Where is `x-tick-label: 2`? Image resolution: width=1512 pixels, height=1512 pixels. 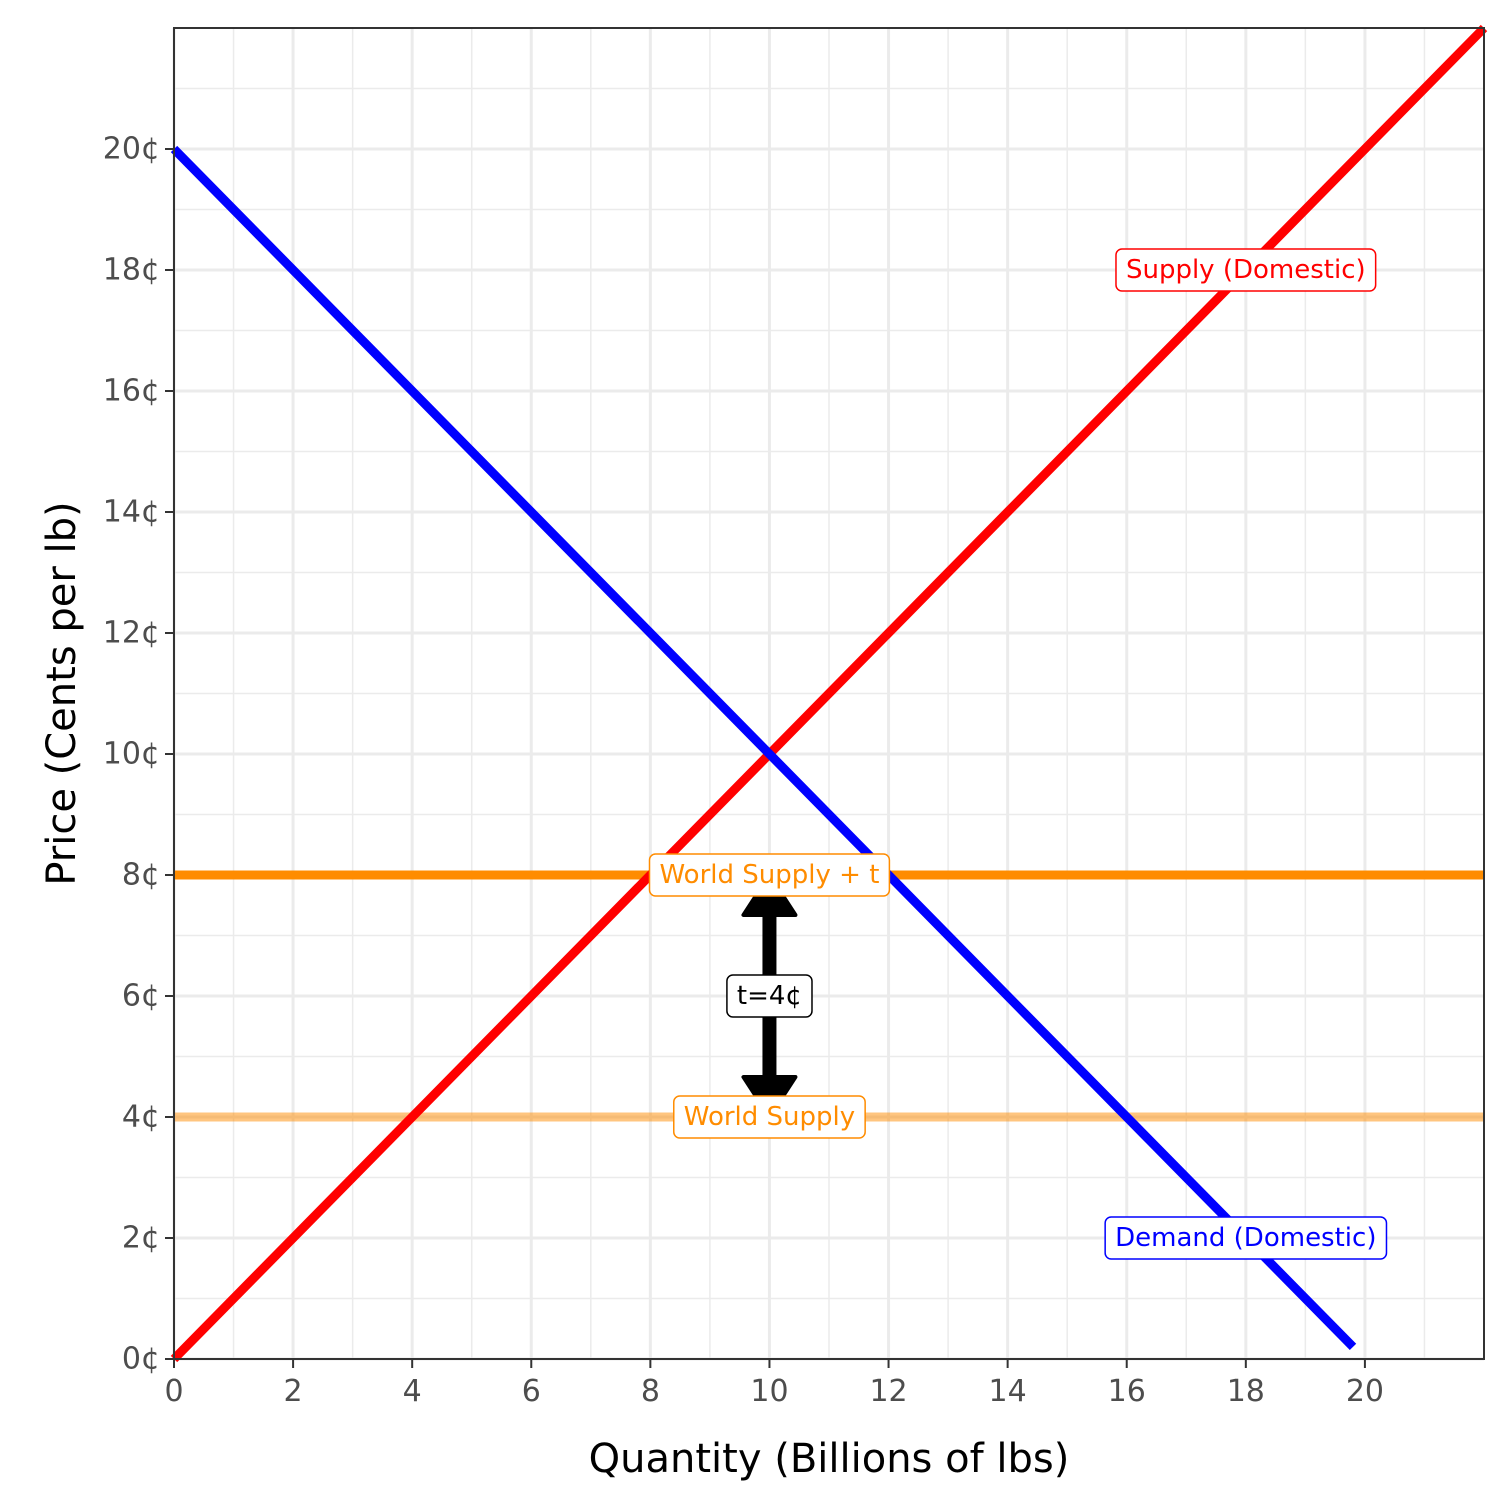
x-tick-label: 2 is located at coordinates (293, 1391).